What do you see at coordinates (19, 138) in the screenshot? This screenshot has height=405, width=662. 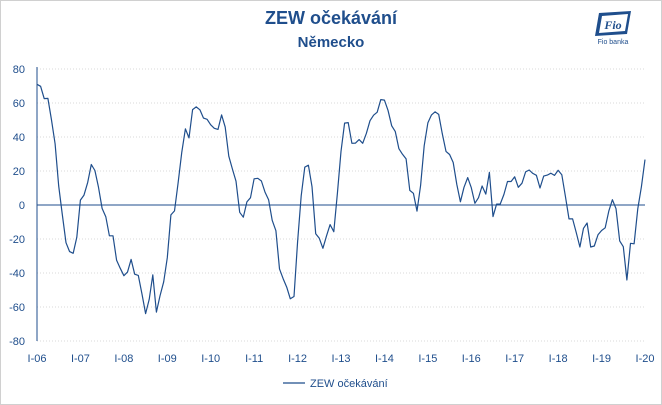 I see `y-tick-label: 40` at bounding box center [19, 138].